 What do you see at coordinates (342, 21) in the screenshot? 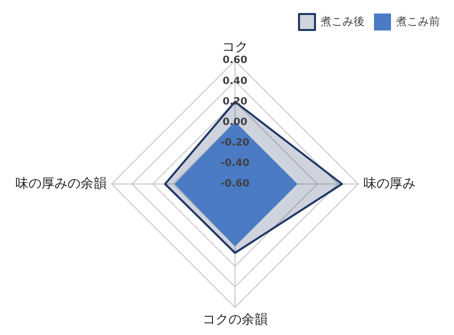
I see `legend-label: 煮こみ後` at bounding box center [342, 21].